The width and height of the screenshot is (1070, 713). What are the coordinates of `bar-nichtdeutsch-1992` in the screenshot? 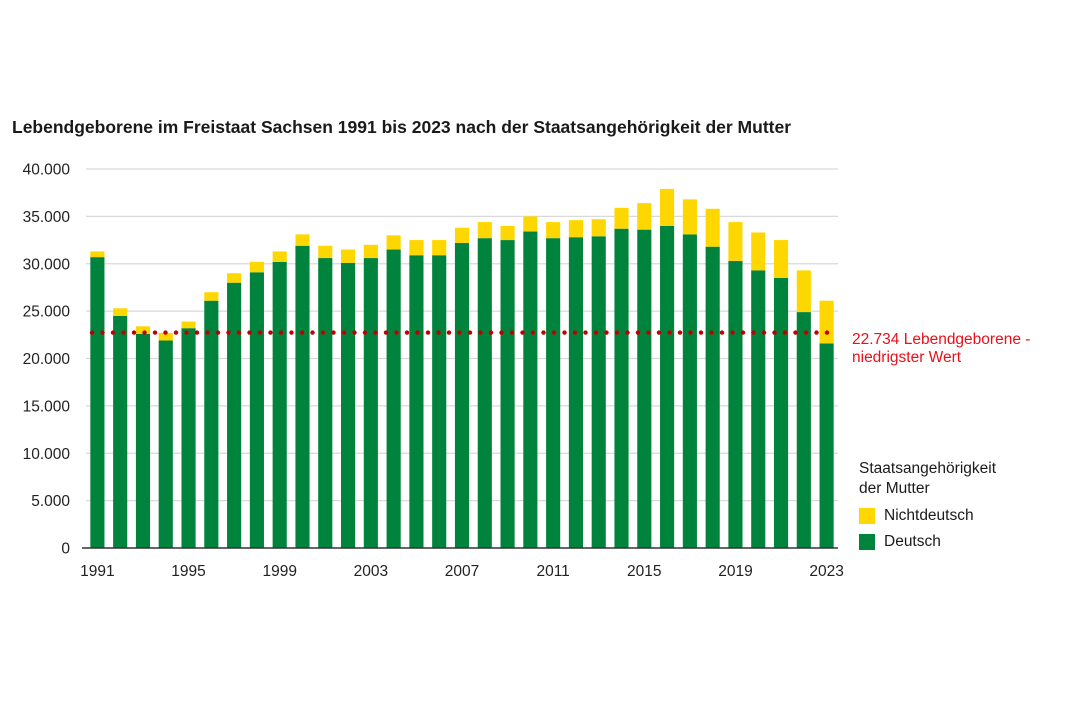 It's located at (120, 312).